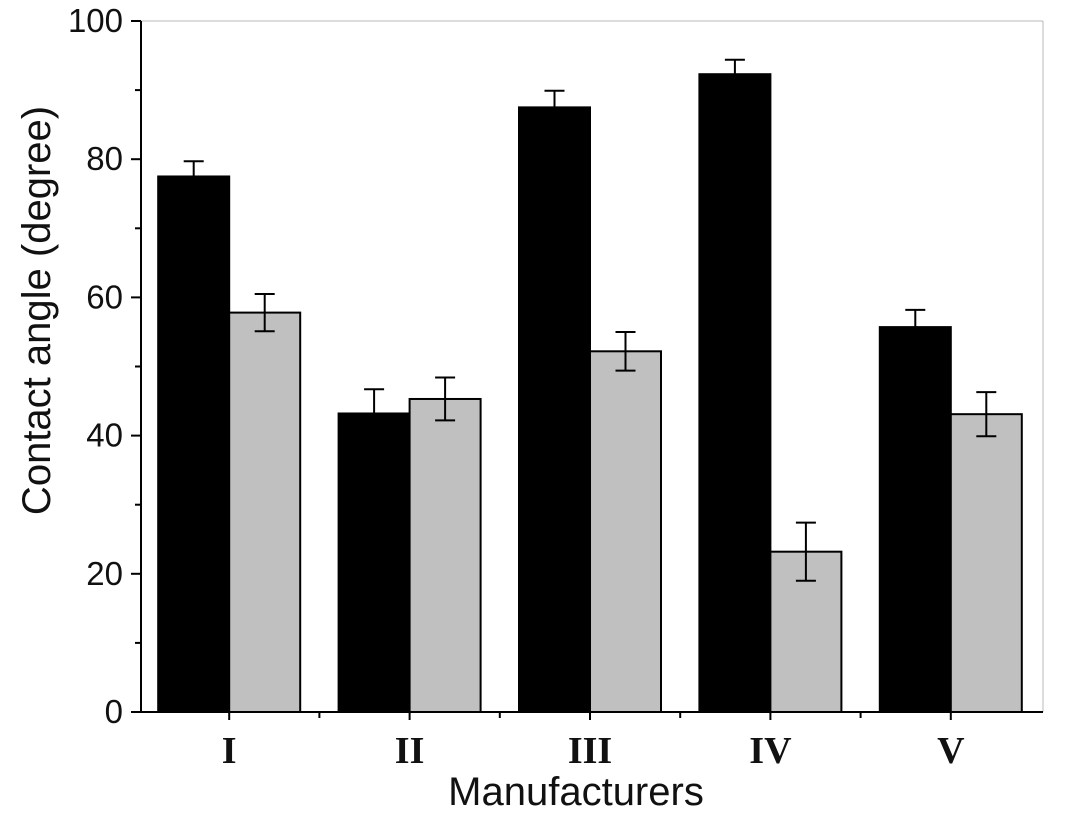  What do you see at coordinates (265, 512) in the screenshot?
I see `bar-series2-I` at bounding box center [265, 512].